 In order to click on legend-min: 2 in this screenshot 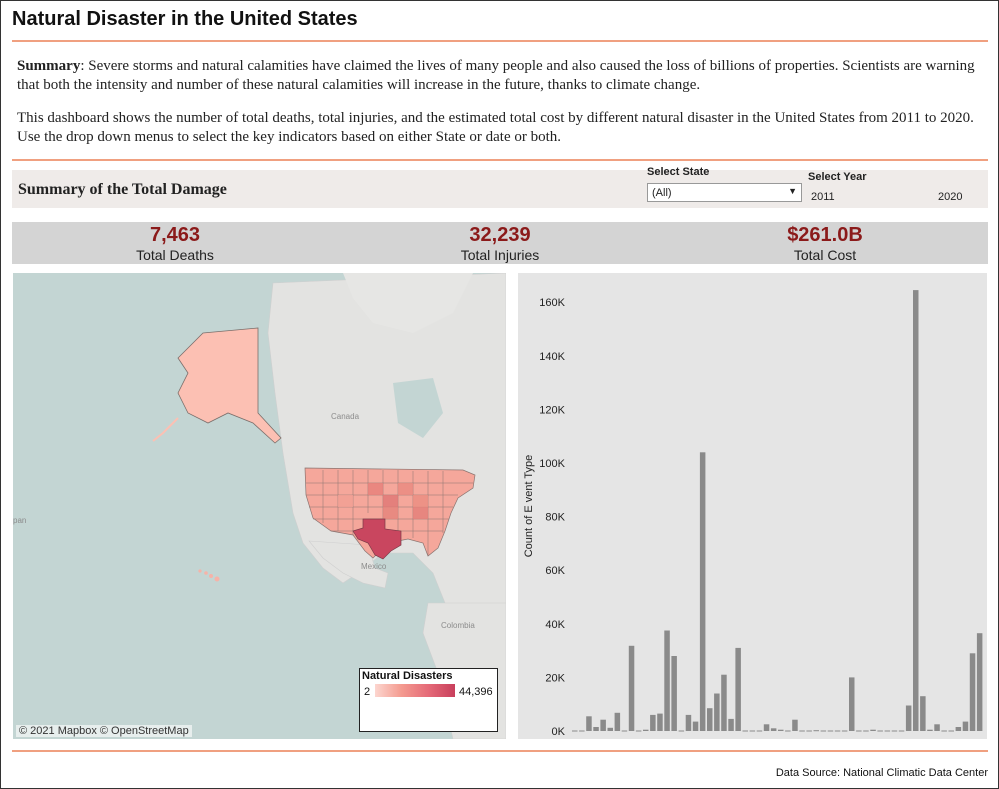, I will do `click(367, 692)`.